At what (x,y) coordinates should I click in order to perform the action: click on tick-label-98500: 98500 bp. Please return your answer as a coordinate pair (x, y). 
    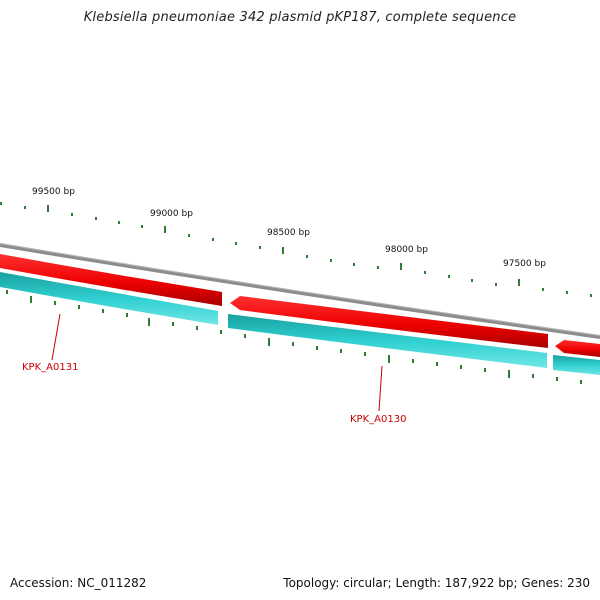
    Looking at the image, I should click on (288, 233).